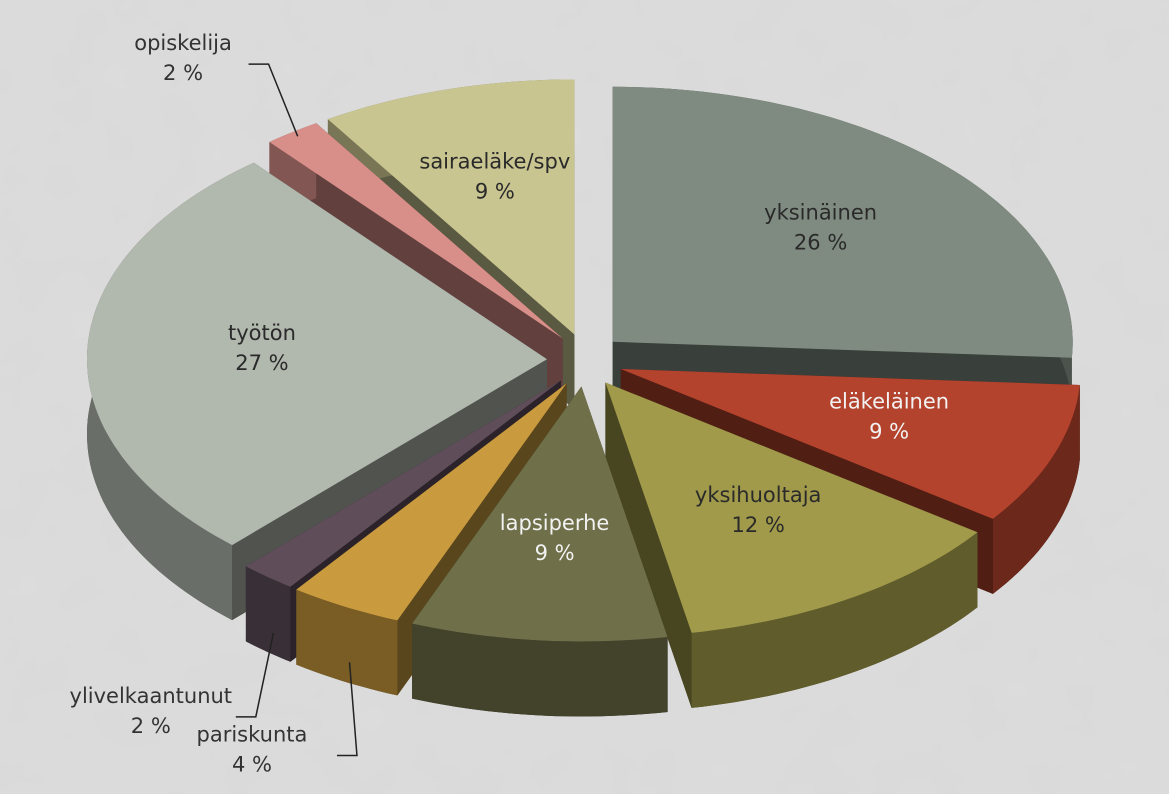 The height and width of the screenshot is (794, 1169). Describe the element at coordinates (757, 525) in the screenshot. I see `slice-value-label: 12 %` at that location.